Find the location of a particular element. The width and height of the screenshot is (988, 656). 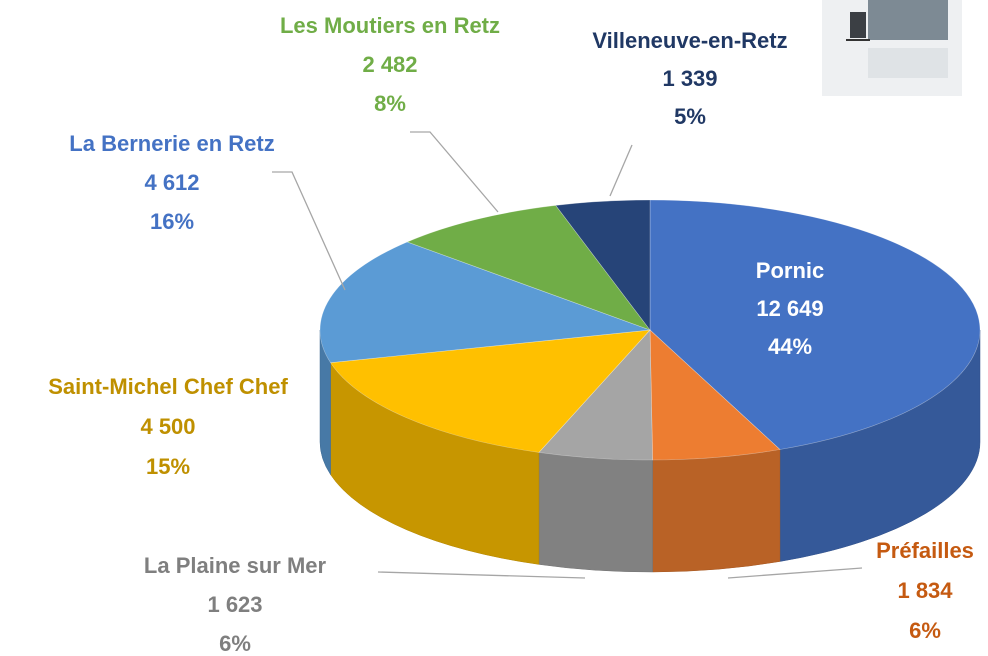

percent-label: 16% is located at coordinates (172, 221).